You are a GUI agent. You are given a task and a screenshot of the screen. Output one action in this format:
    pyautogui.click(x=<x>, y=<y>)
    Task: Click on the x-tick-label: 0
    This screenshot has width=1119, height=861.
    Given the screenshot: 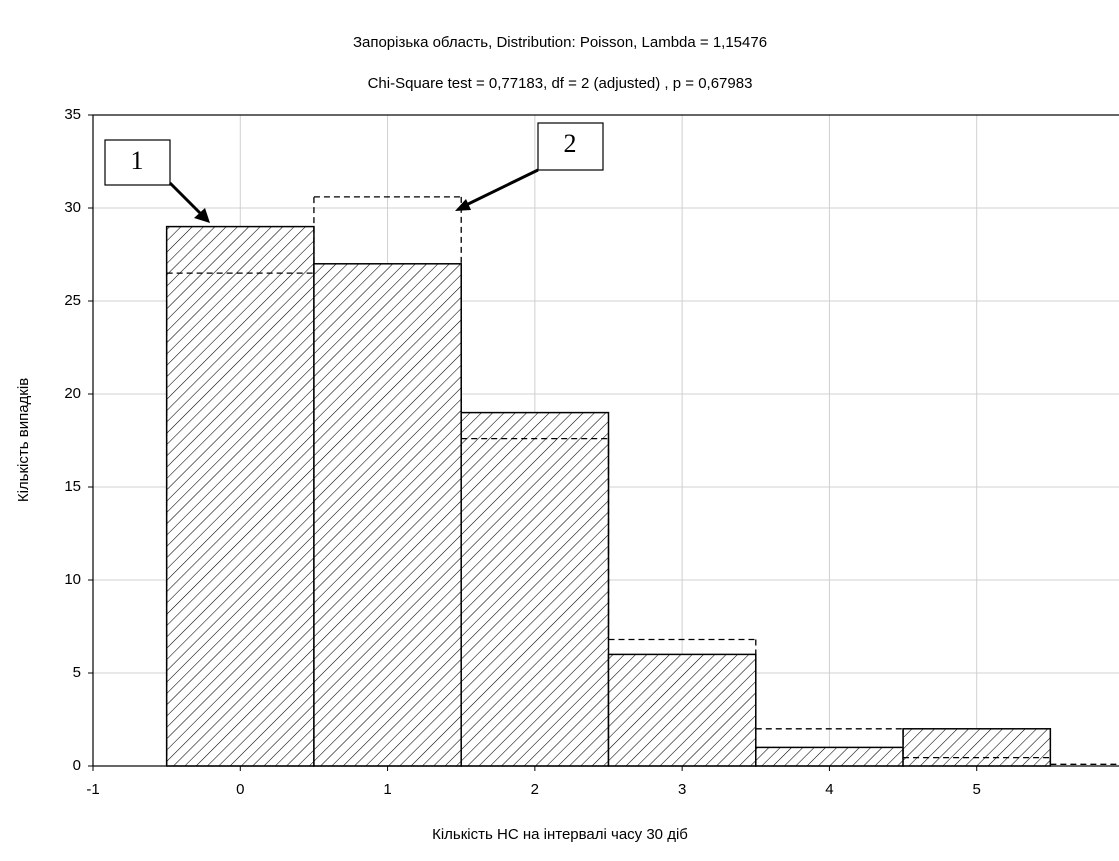 What is the action you would take?
    pyautogui.click(x=240, y=789)
    